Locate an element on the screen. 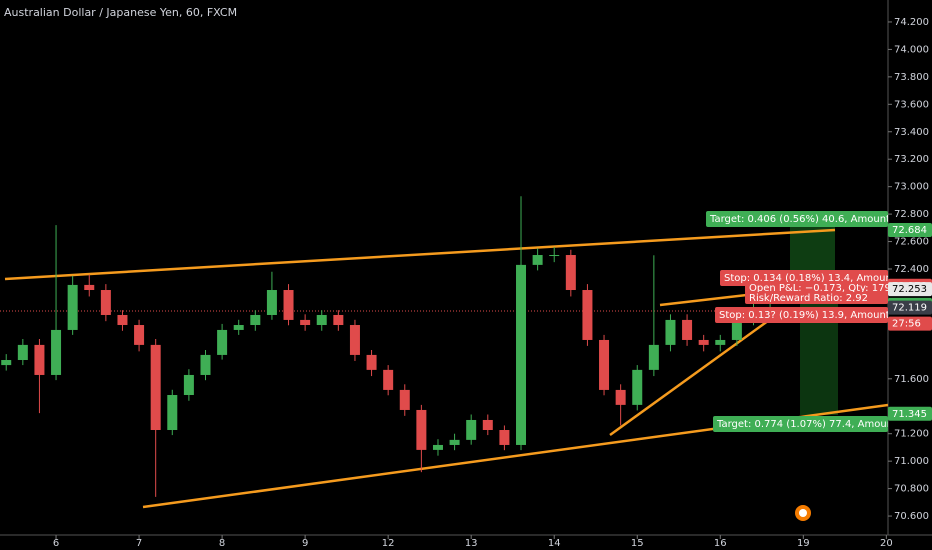 The image size is (932, 550). y-tick-label: 71.600 is located at coordinates (911, 379).